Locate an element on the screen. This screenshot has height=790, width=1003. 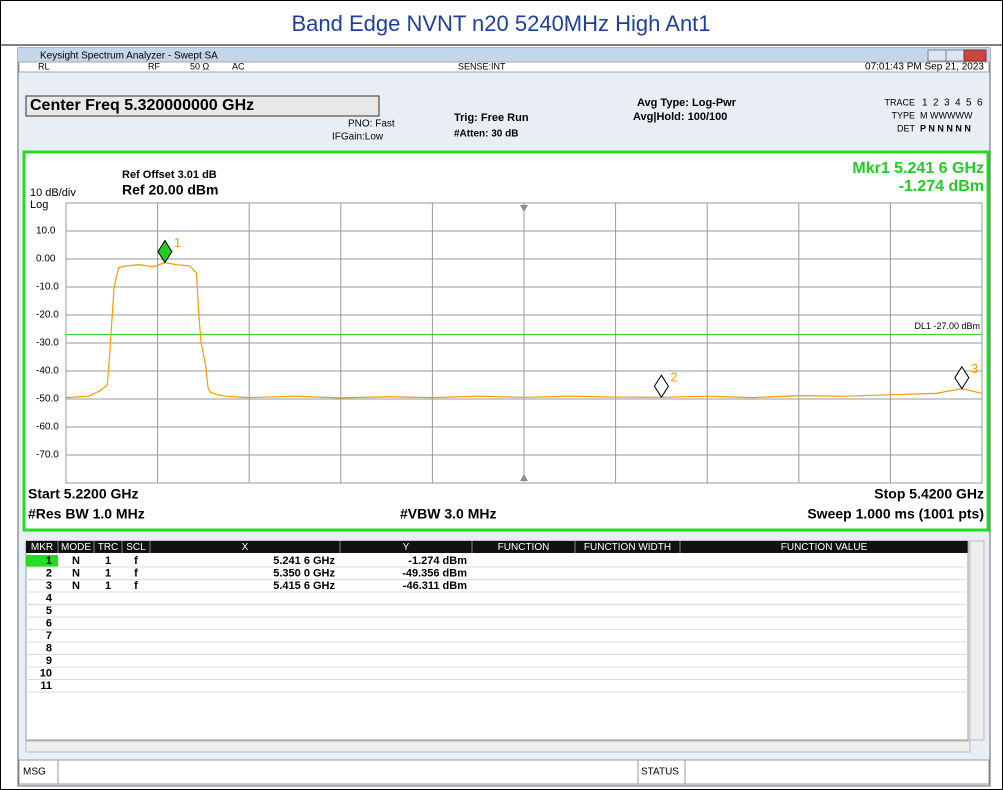
page-title: Band Edge NVNT n20 5240MHz High Ant1 is located at coordinates (500, 23).